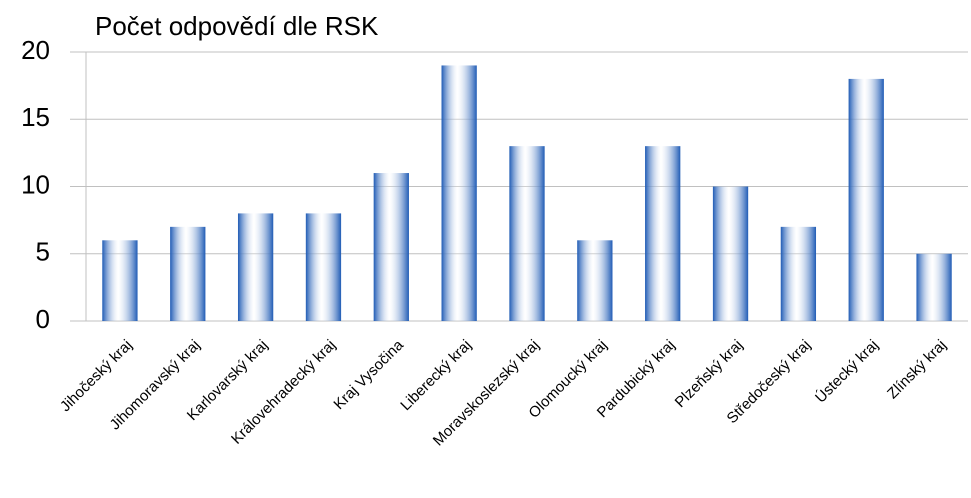 The image size is (971, 498). Describe the element at coordinates (43, 319) in the screenshot. I see `y-tick-label: 0` at that location.